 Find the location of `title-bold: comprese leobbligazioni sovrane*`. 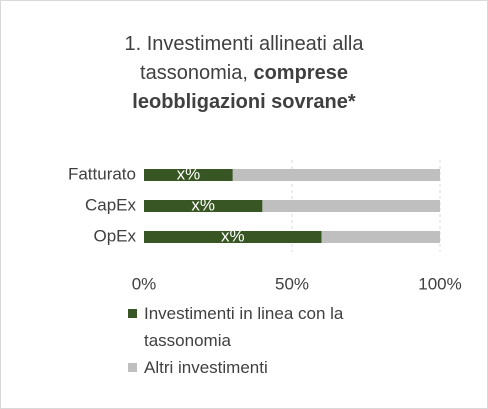

title-bold: comprese leobbligazioni sovrane* is located at coordinates (244, 87).